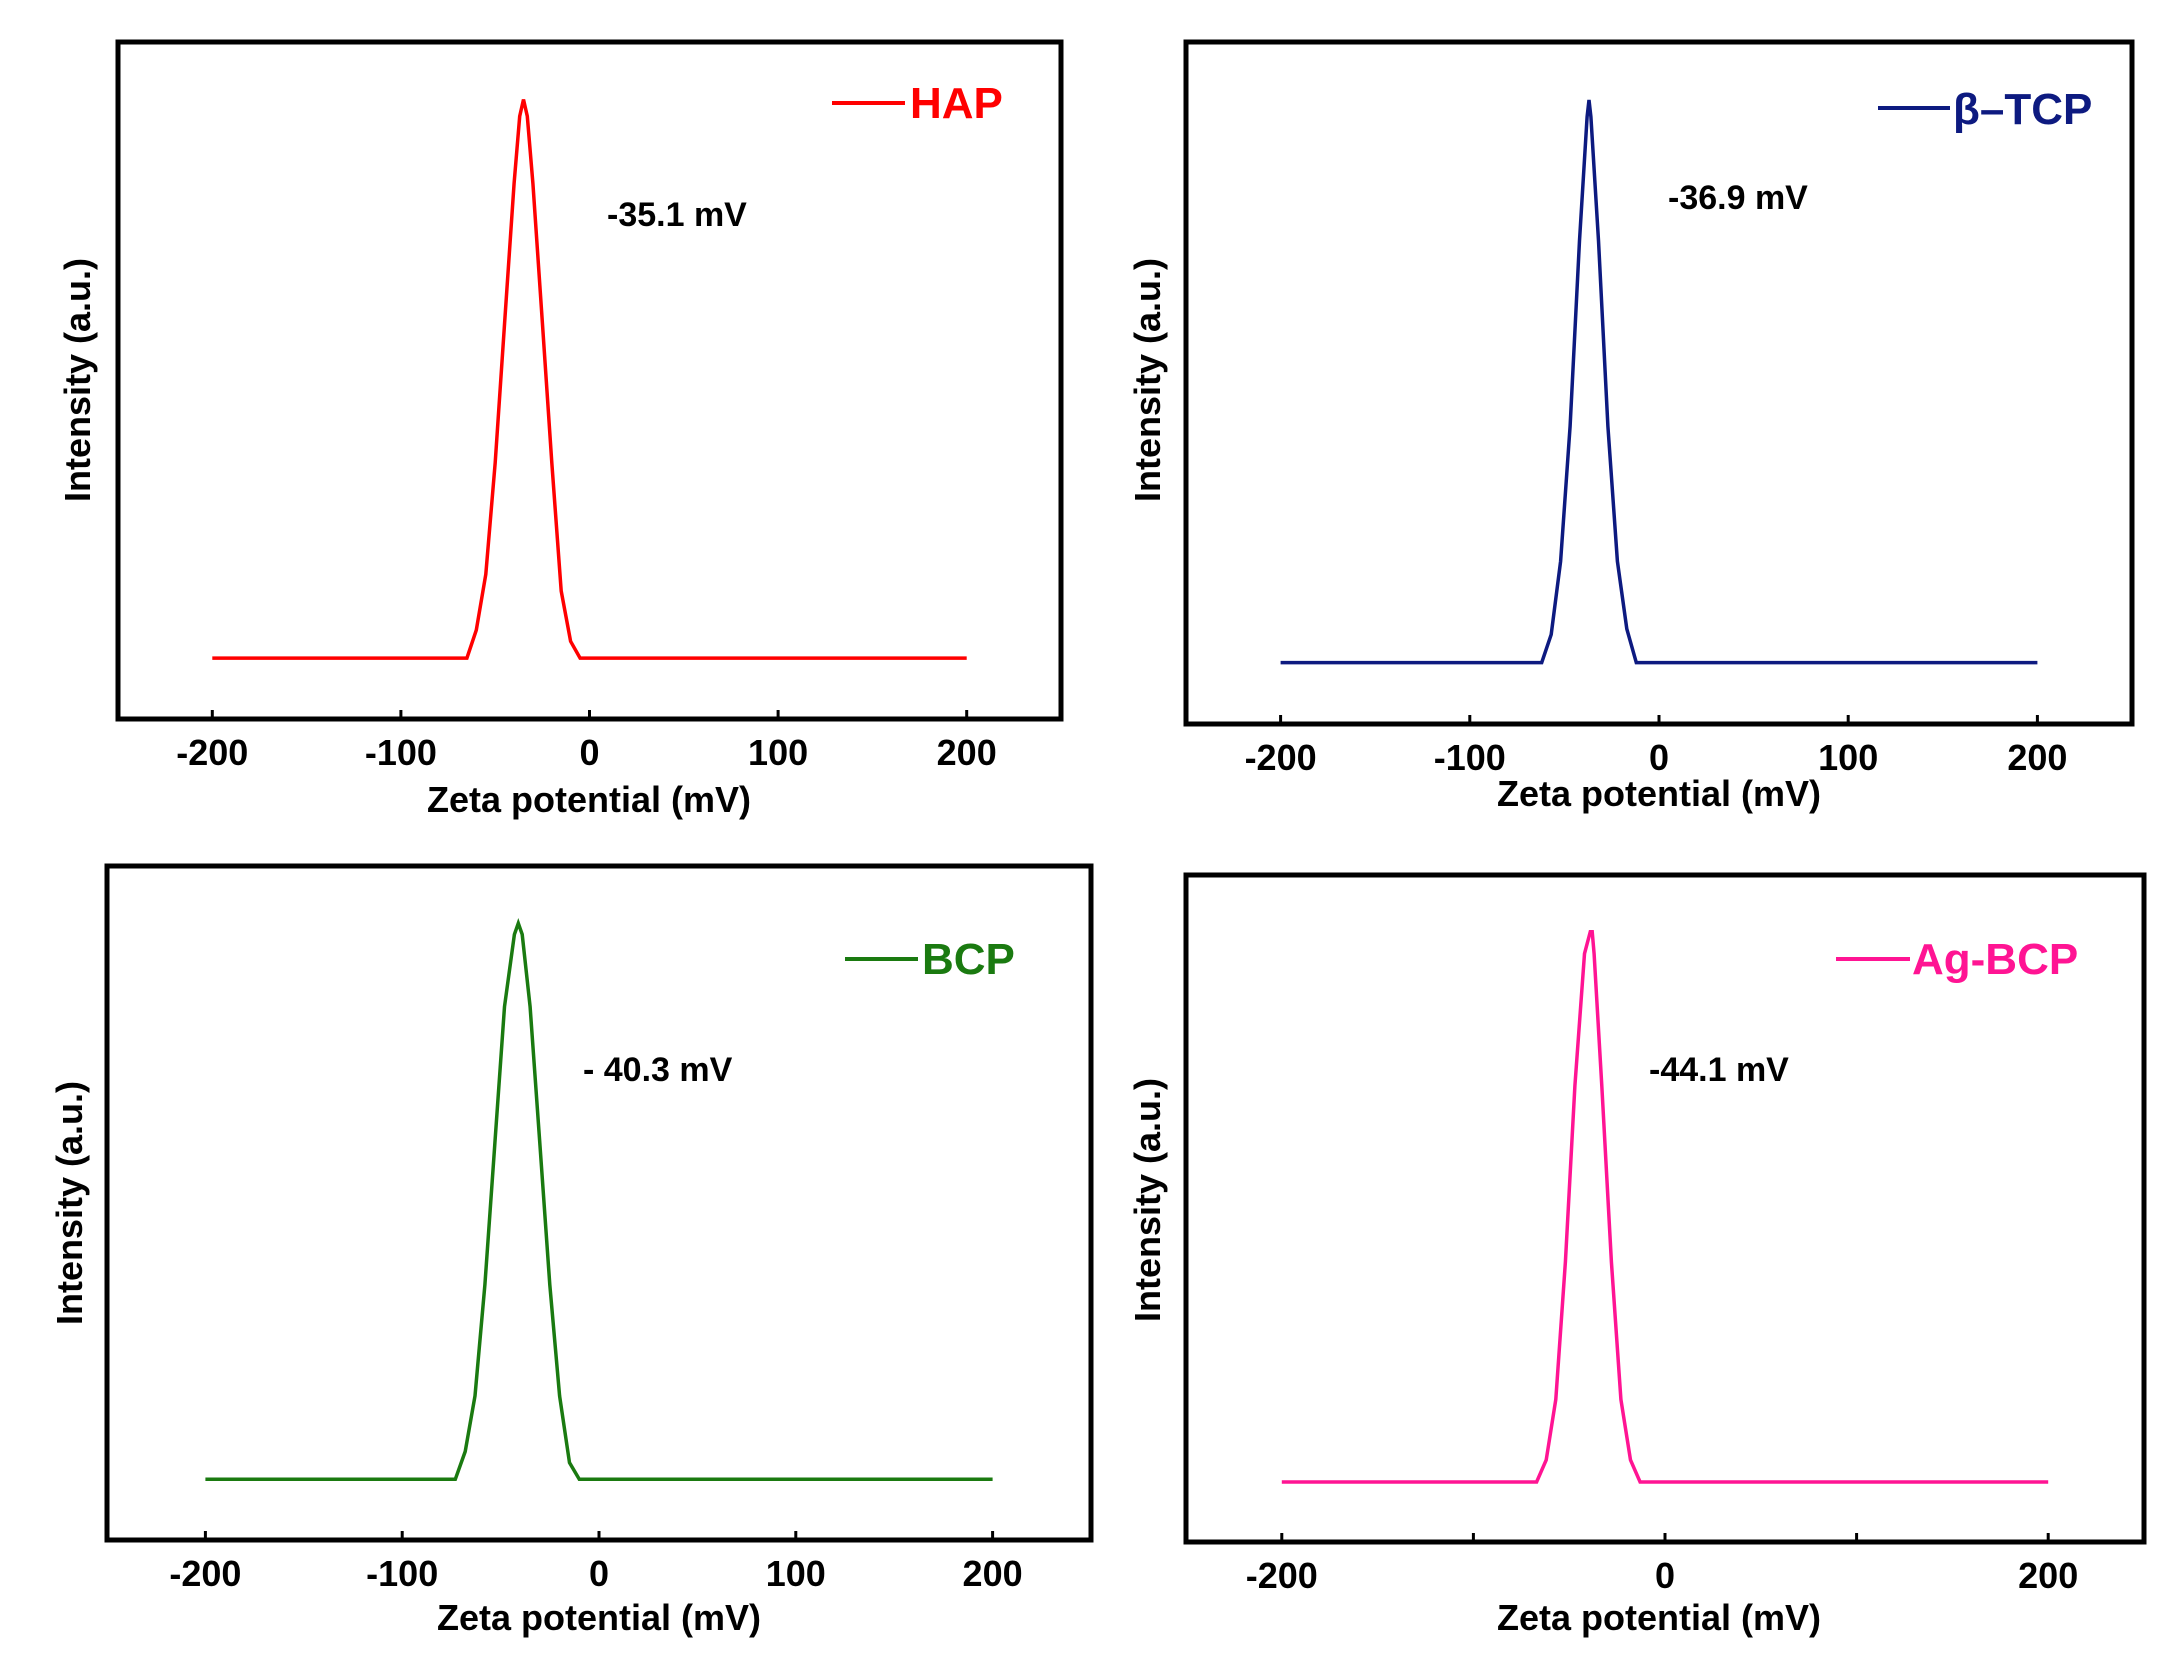 Image resolution: width=2182 pixels, height=1659 pixels. What do you see at coordinates (677, 215) in the screenshot?
I see `annotation-peak-value: -35.1 mV` at bounding box center [677, 215].